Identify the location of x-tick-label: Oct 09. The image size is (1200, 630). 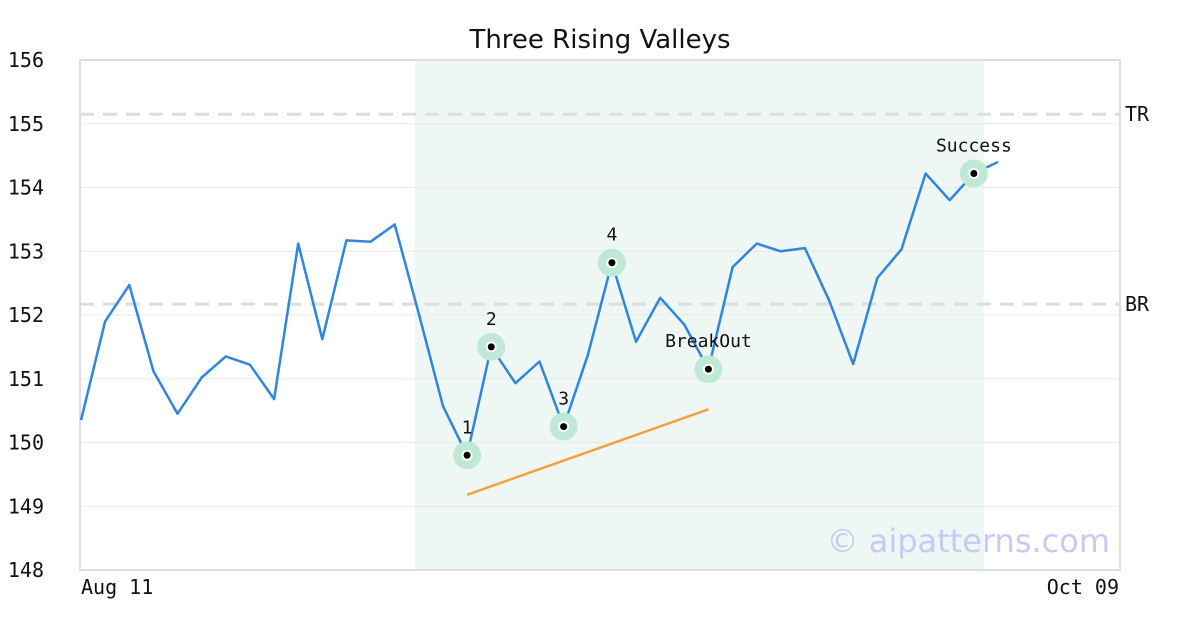
(1083, 587).